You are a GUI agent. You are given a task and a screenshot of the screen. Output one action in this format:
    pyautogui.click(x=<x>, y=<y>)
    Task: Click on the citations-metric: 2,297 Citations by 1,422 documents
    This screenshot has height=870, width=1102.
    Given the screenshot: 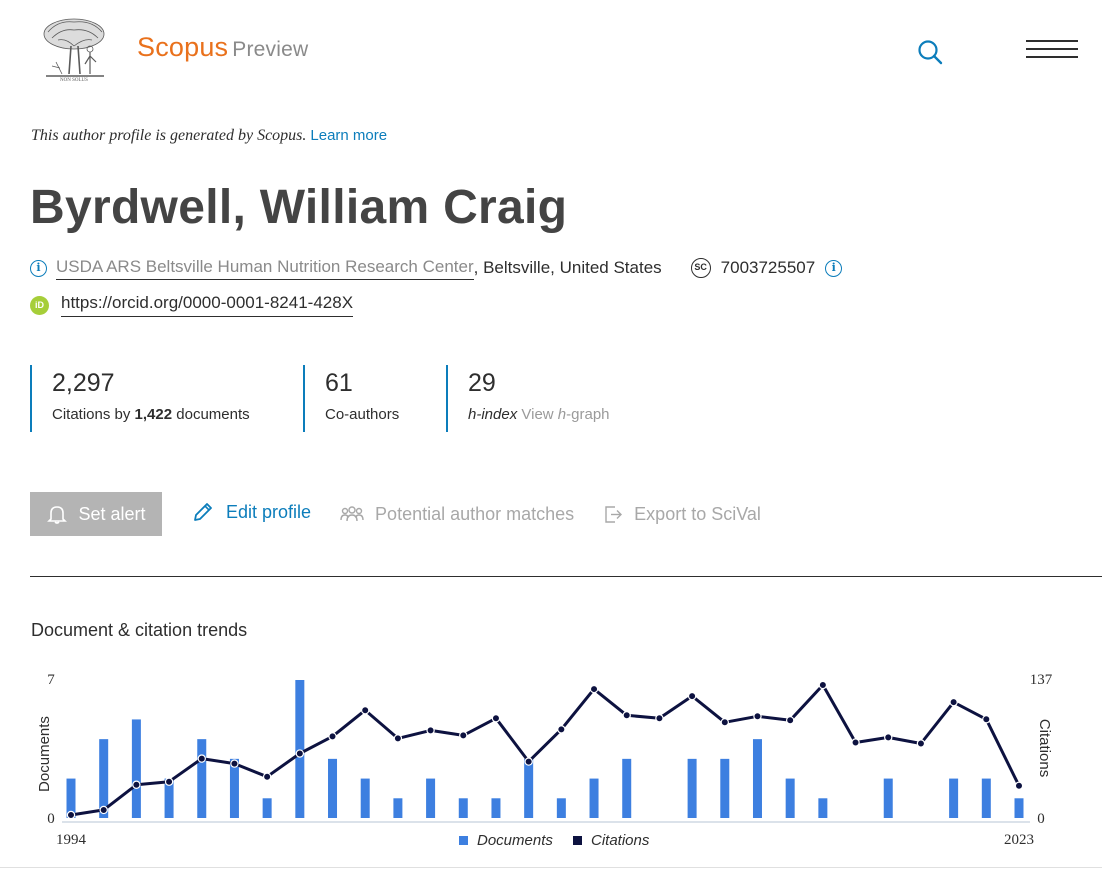 What is the action you would take?
    pyautogui.click(x=166, y=398)
    